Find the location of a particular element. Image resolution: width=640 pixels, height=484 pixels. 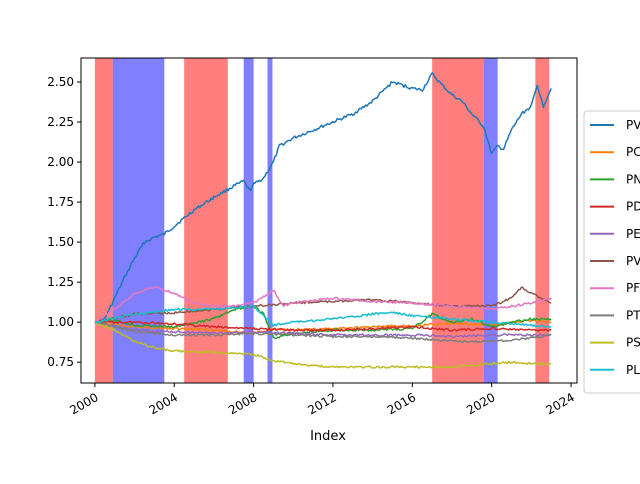

legend-label: PC is located at coordinates (633, 152).